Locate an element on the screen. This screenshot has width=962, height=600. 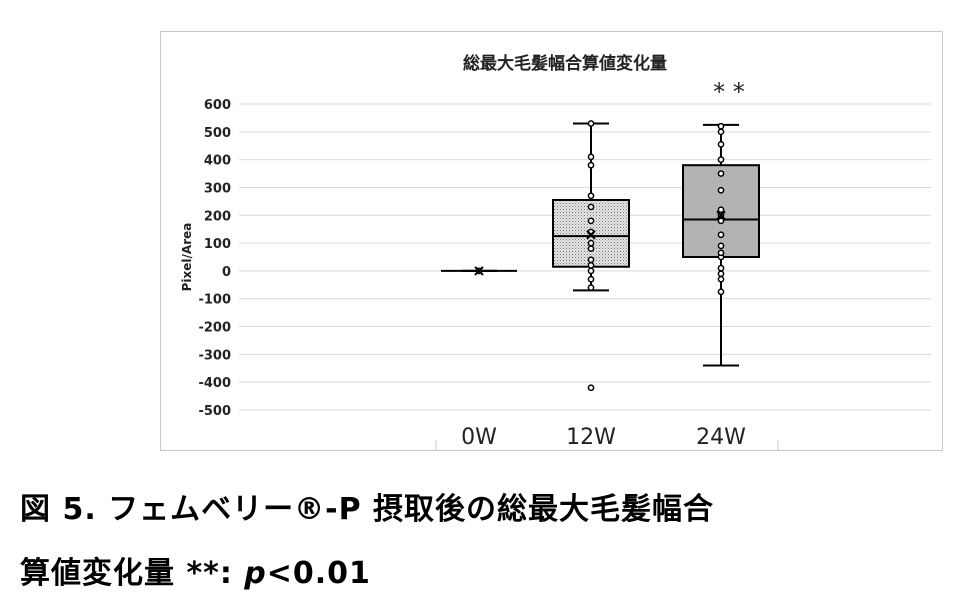
caption-p-value: <0.01 is located at coordinates (318, 573).